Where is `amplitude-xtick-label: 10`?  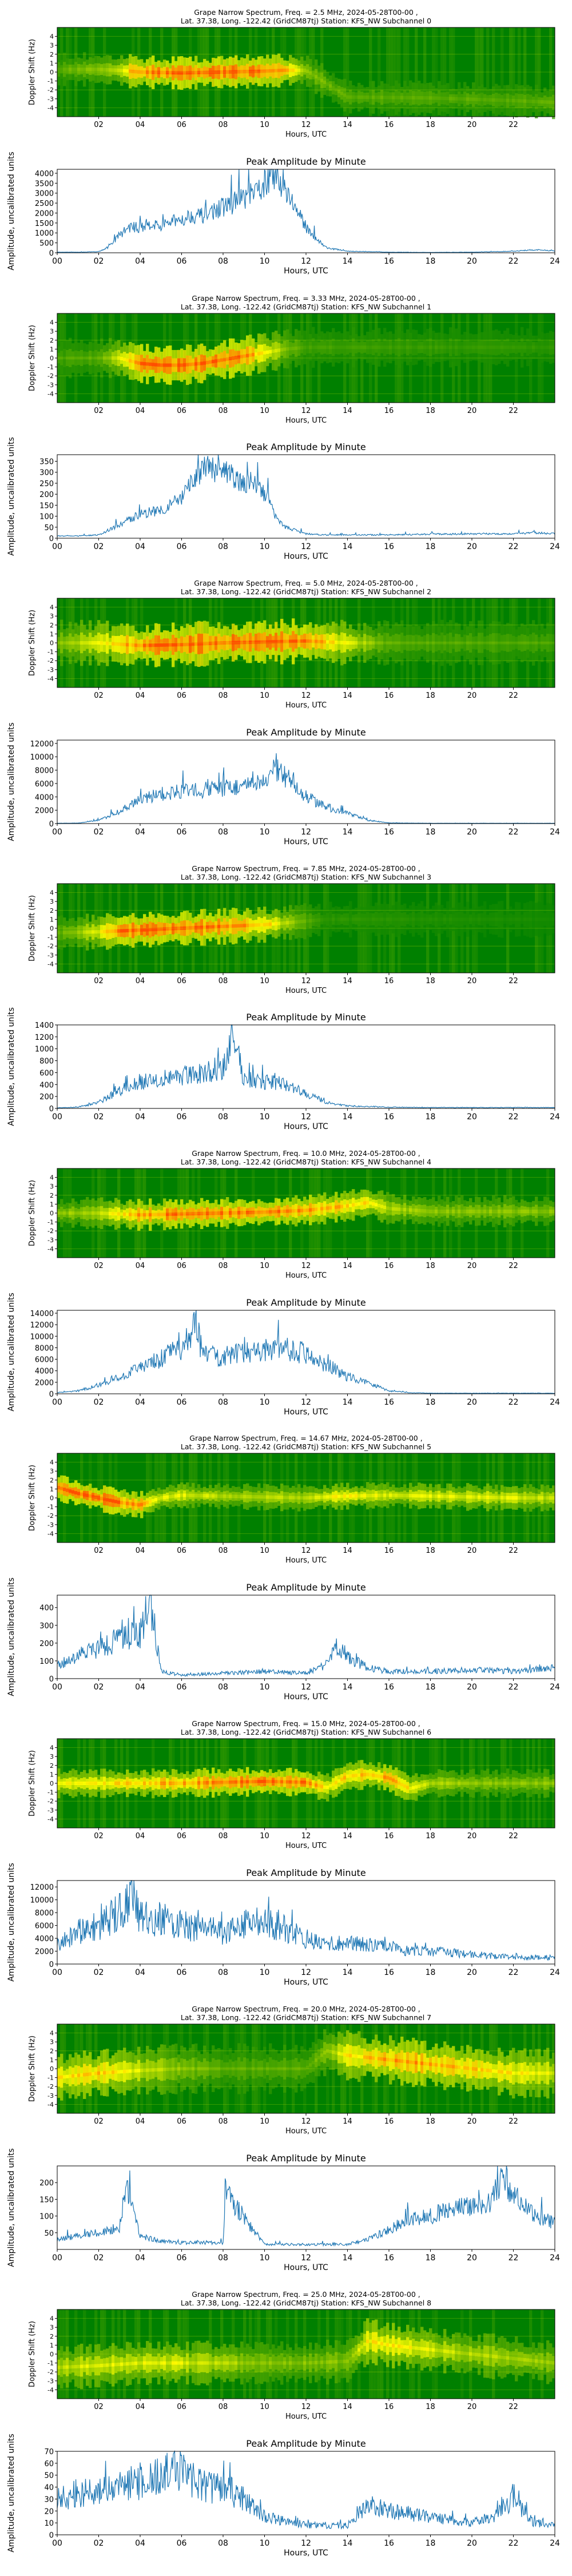
amplitude-xtick-label: 10 is located at coordinates (265, 832).